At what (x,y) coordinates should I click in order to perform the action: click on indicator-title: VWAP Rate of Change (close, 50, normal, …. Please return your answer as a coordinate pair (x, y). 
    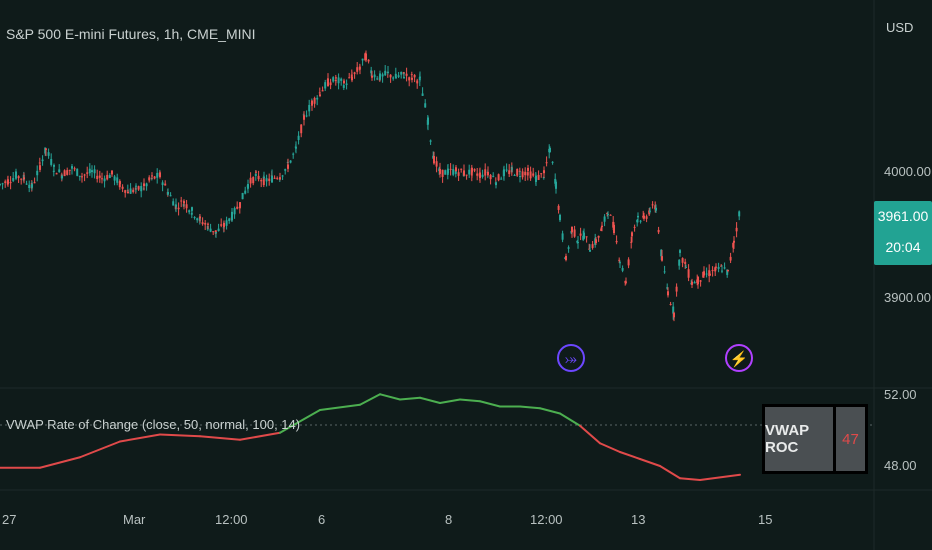
    Looking at the image, I should click on (153, 424).